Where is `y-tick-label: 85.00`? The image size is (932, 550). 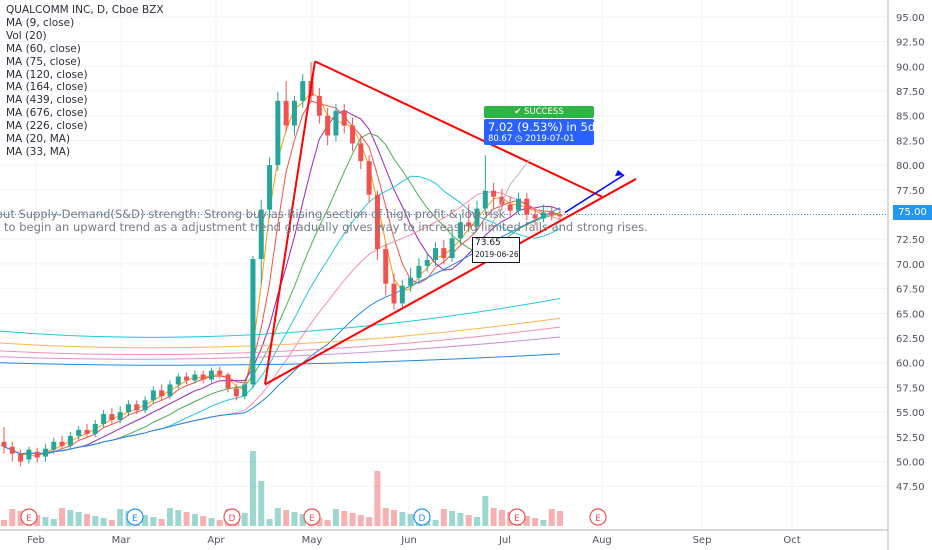 y-tick-label: 85.00 is located at coordinates (910, 117).